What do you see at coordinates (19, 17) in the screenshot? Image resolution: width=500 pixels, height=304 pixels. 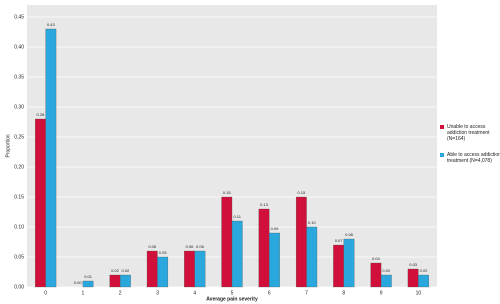 I see `y-tick-label: 0.45` at bounding box center [19, 17].